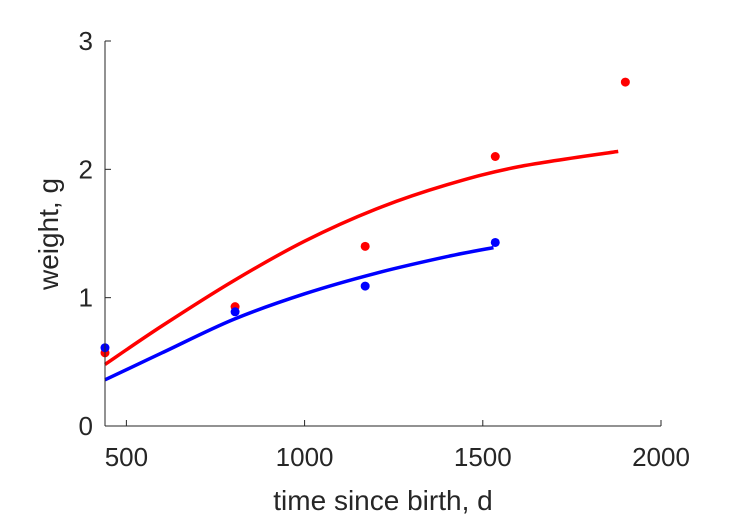  I want to click on x-tick-label: 1500, so click(483, 457).